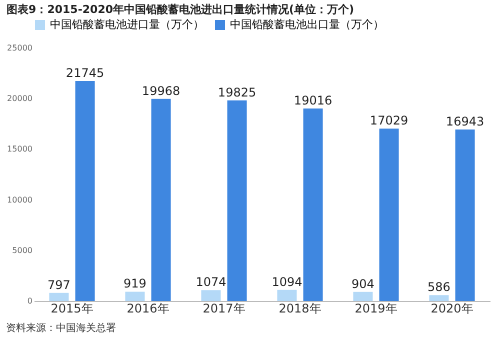  I want to click on x-tick-label: 2018年, so click(300, 309).